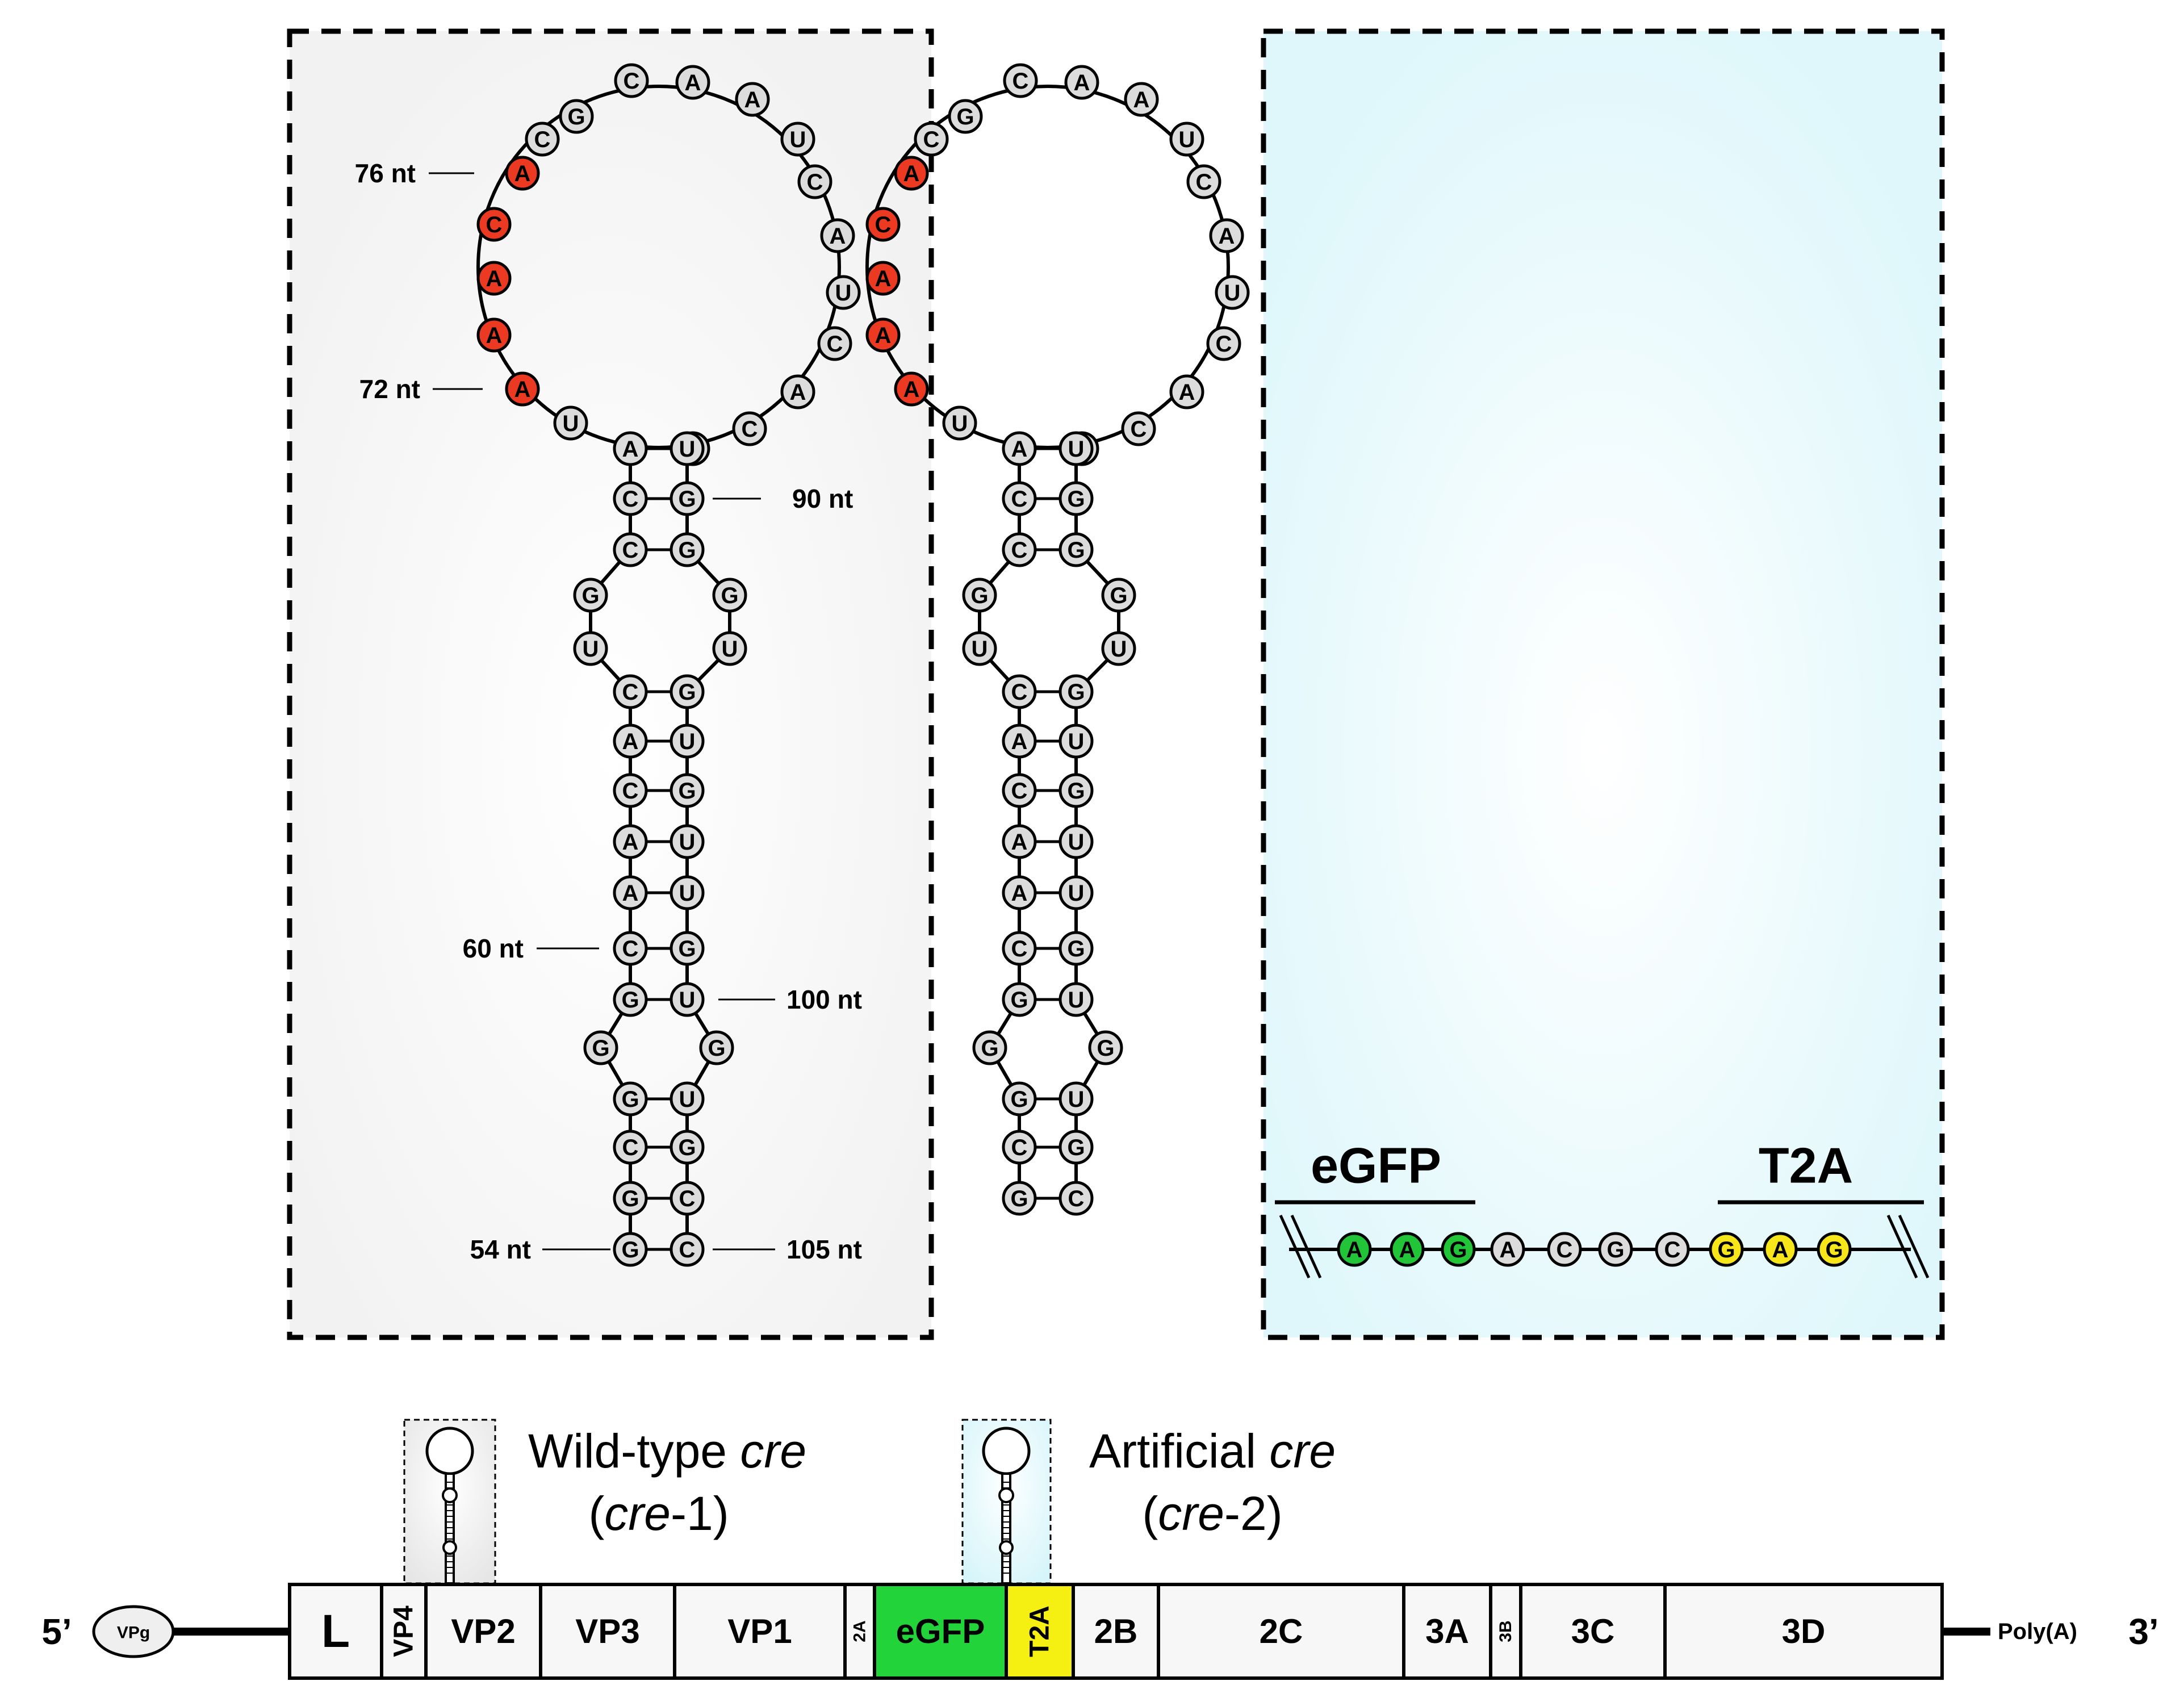 The height and width of the screenshot is (1681, 2184). What do you see at coordinates (630, 741) in the screenshot?
I see `left_panel-stem-left-nt: A` at bounding box center [630, 741].